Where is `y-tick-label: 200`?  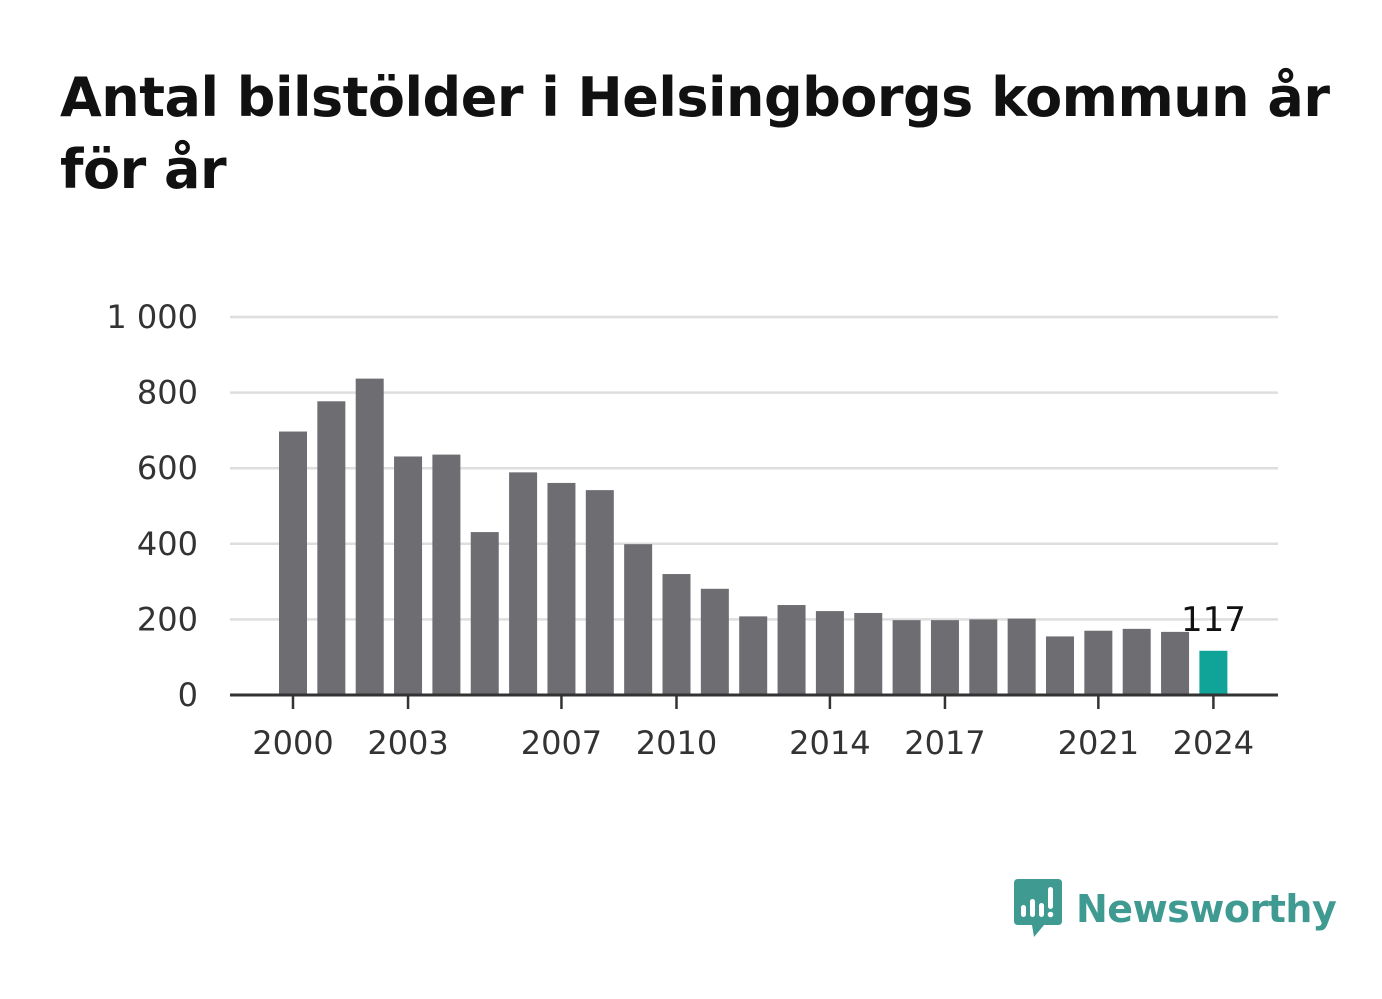
y-tick-label: 200 is located at coordinates (167, 619).